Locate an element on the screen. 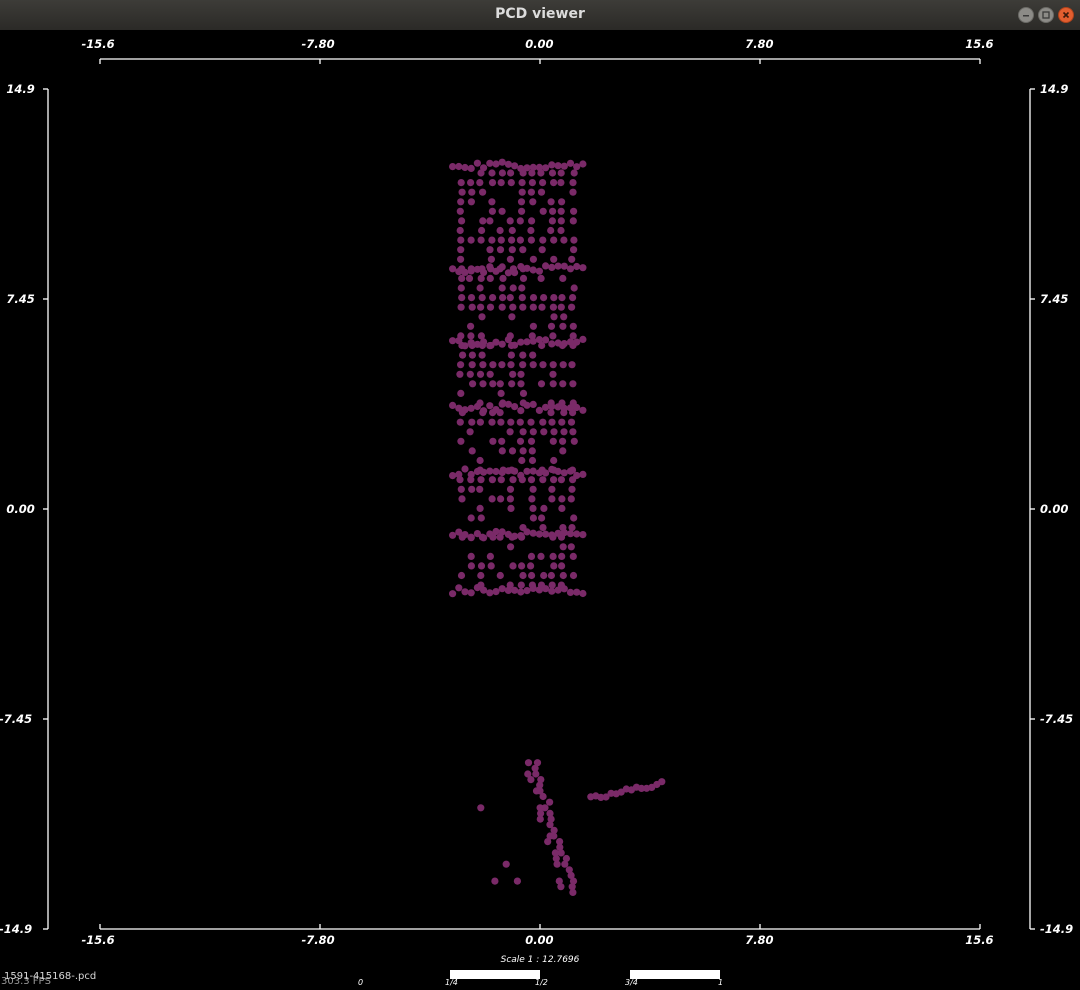  window-title-bar: PCD viewer is located at coordinates (540, 15).